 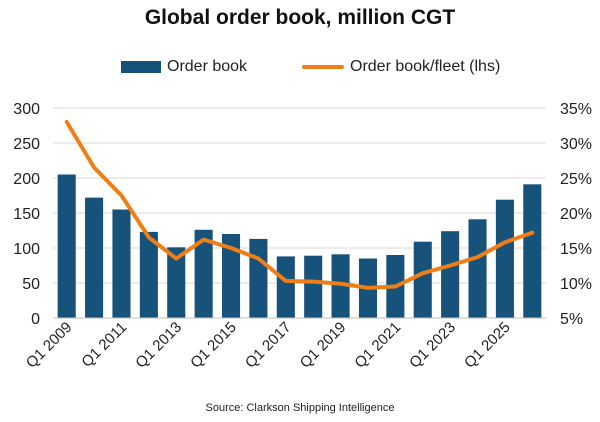 What do you see at coordinates (576, 109) in the screenshot?
I see `y-right-tick-label: 35%` at bounding box center [576, 109].